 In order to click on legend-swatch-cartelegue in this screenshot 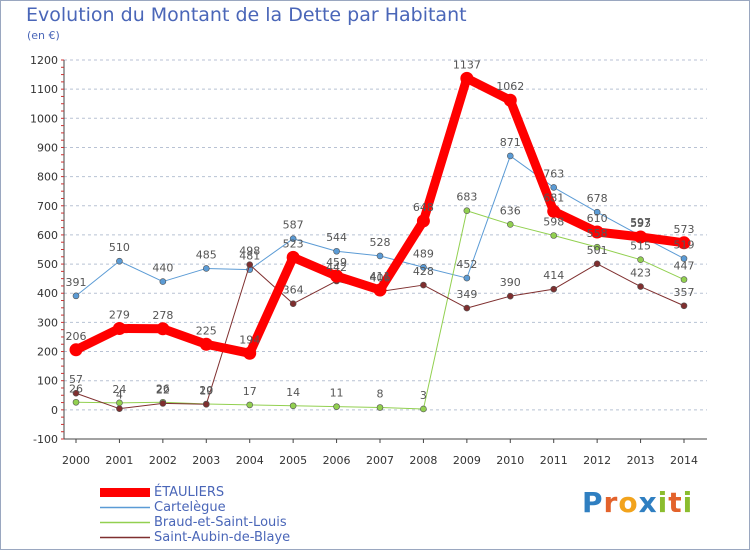, I will do `click(125, 507)`.